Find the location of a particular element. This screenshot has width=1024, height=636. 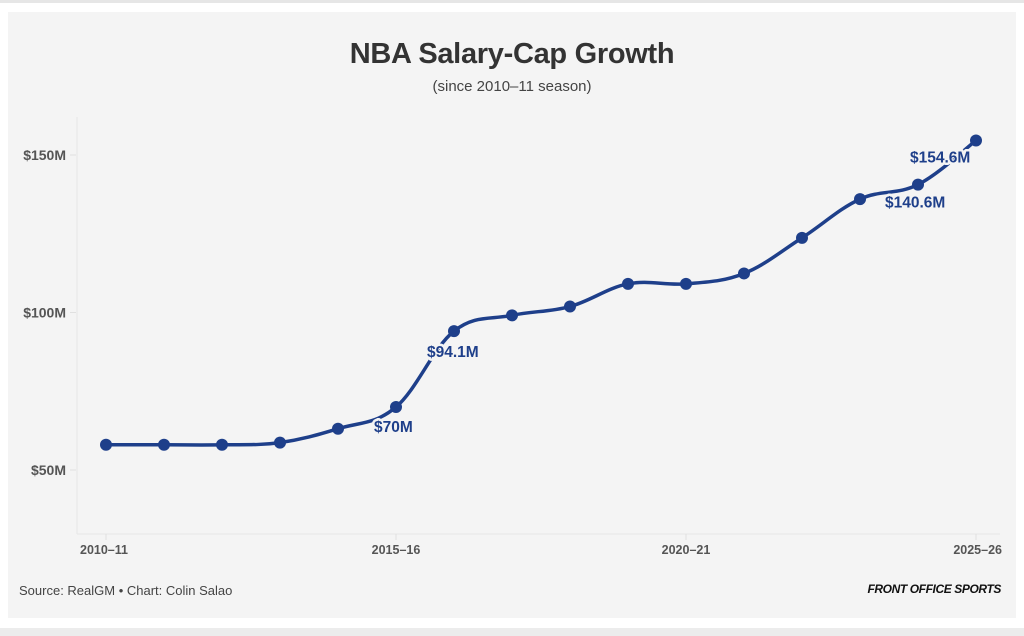

data-label: $154.6M is located at coordinates (940, 158).